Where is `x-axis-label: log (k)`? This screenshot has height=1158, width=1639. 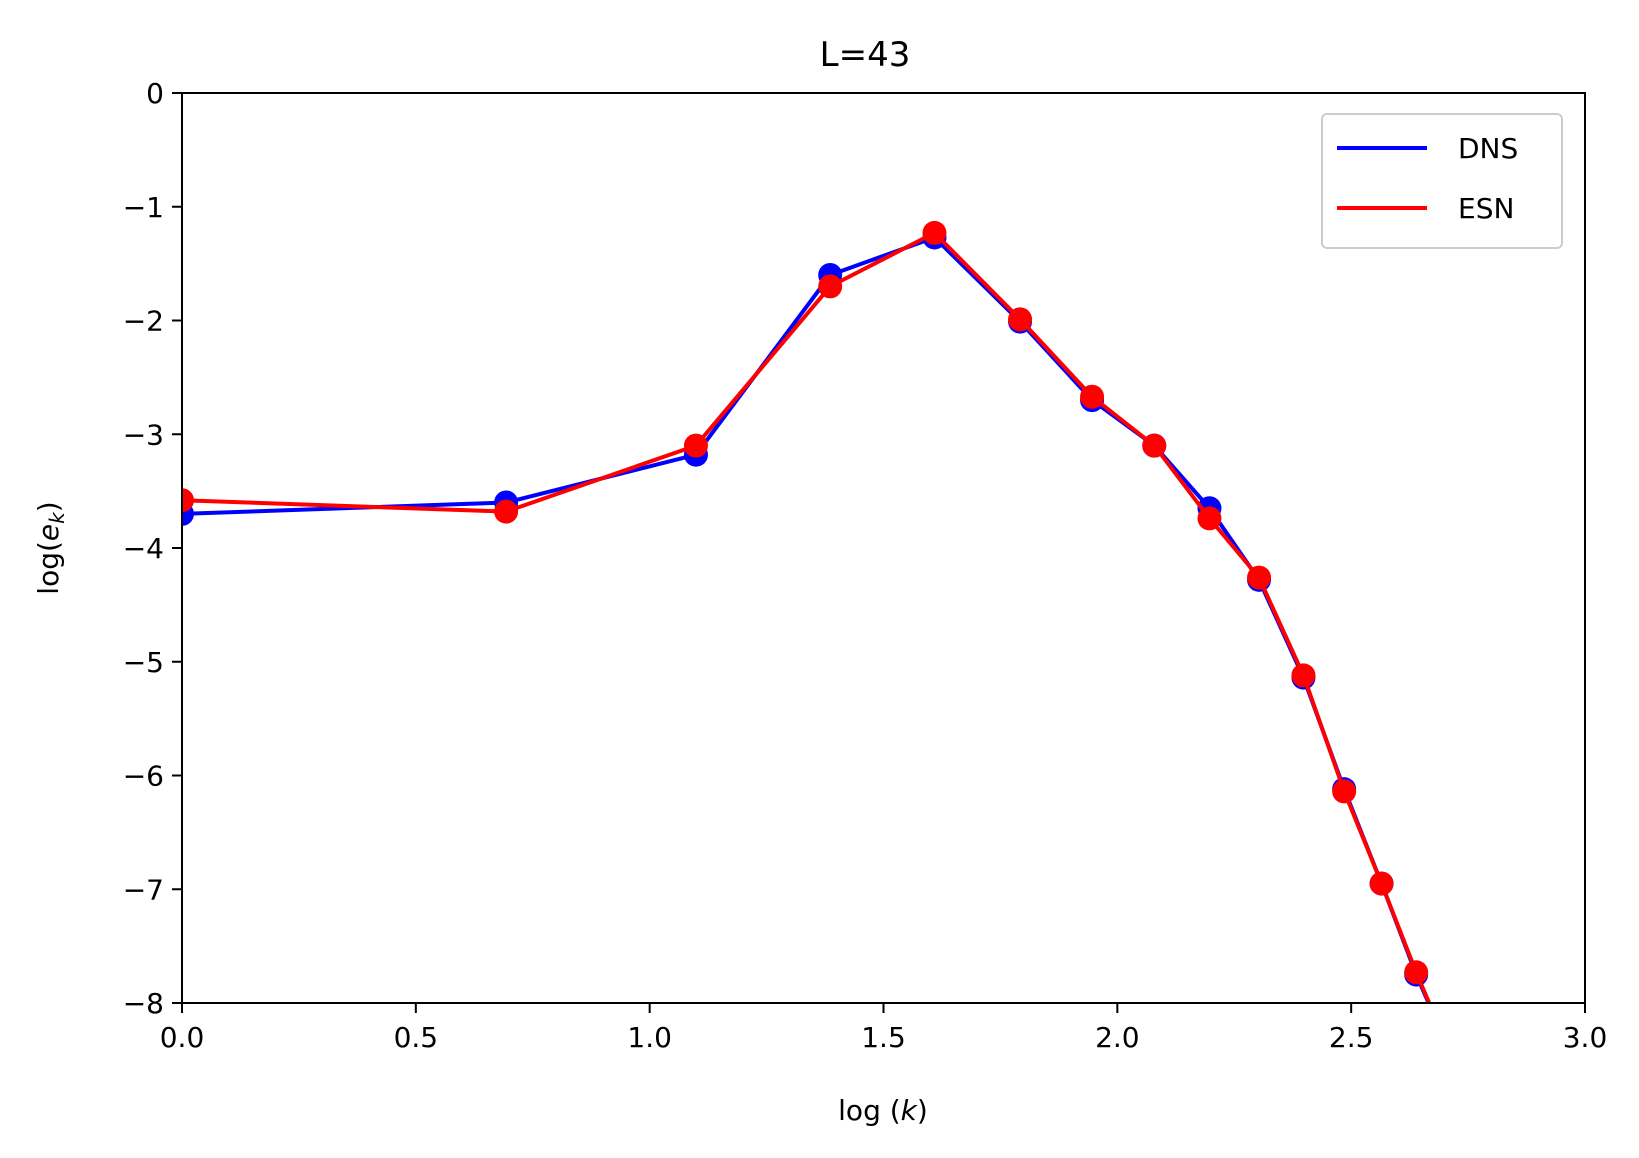 x-axis-label: log (k) is located at coordinates (883, 1110).